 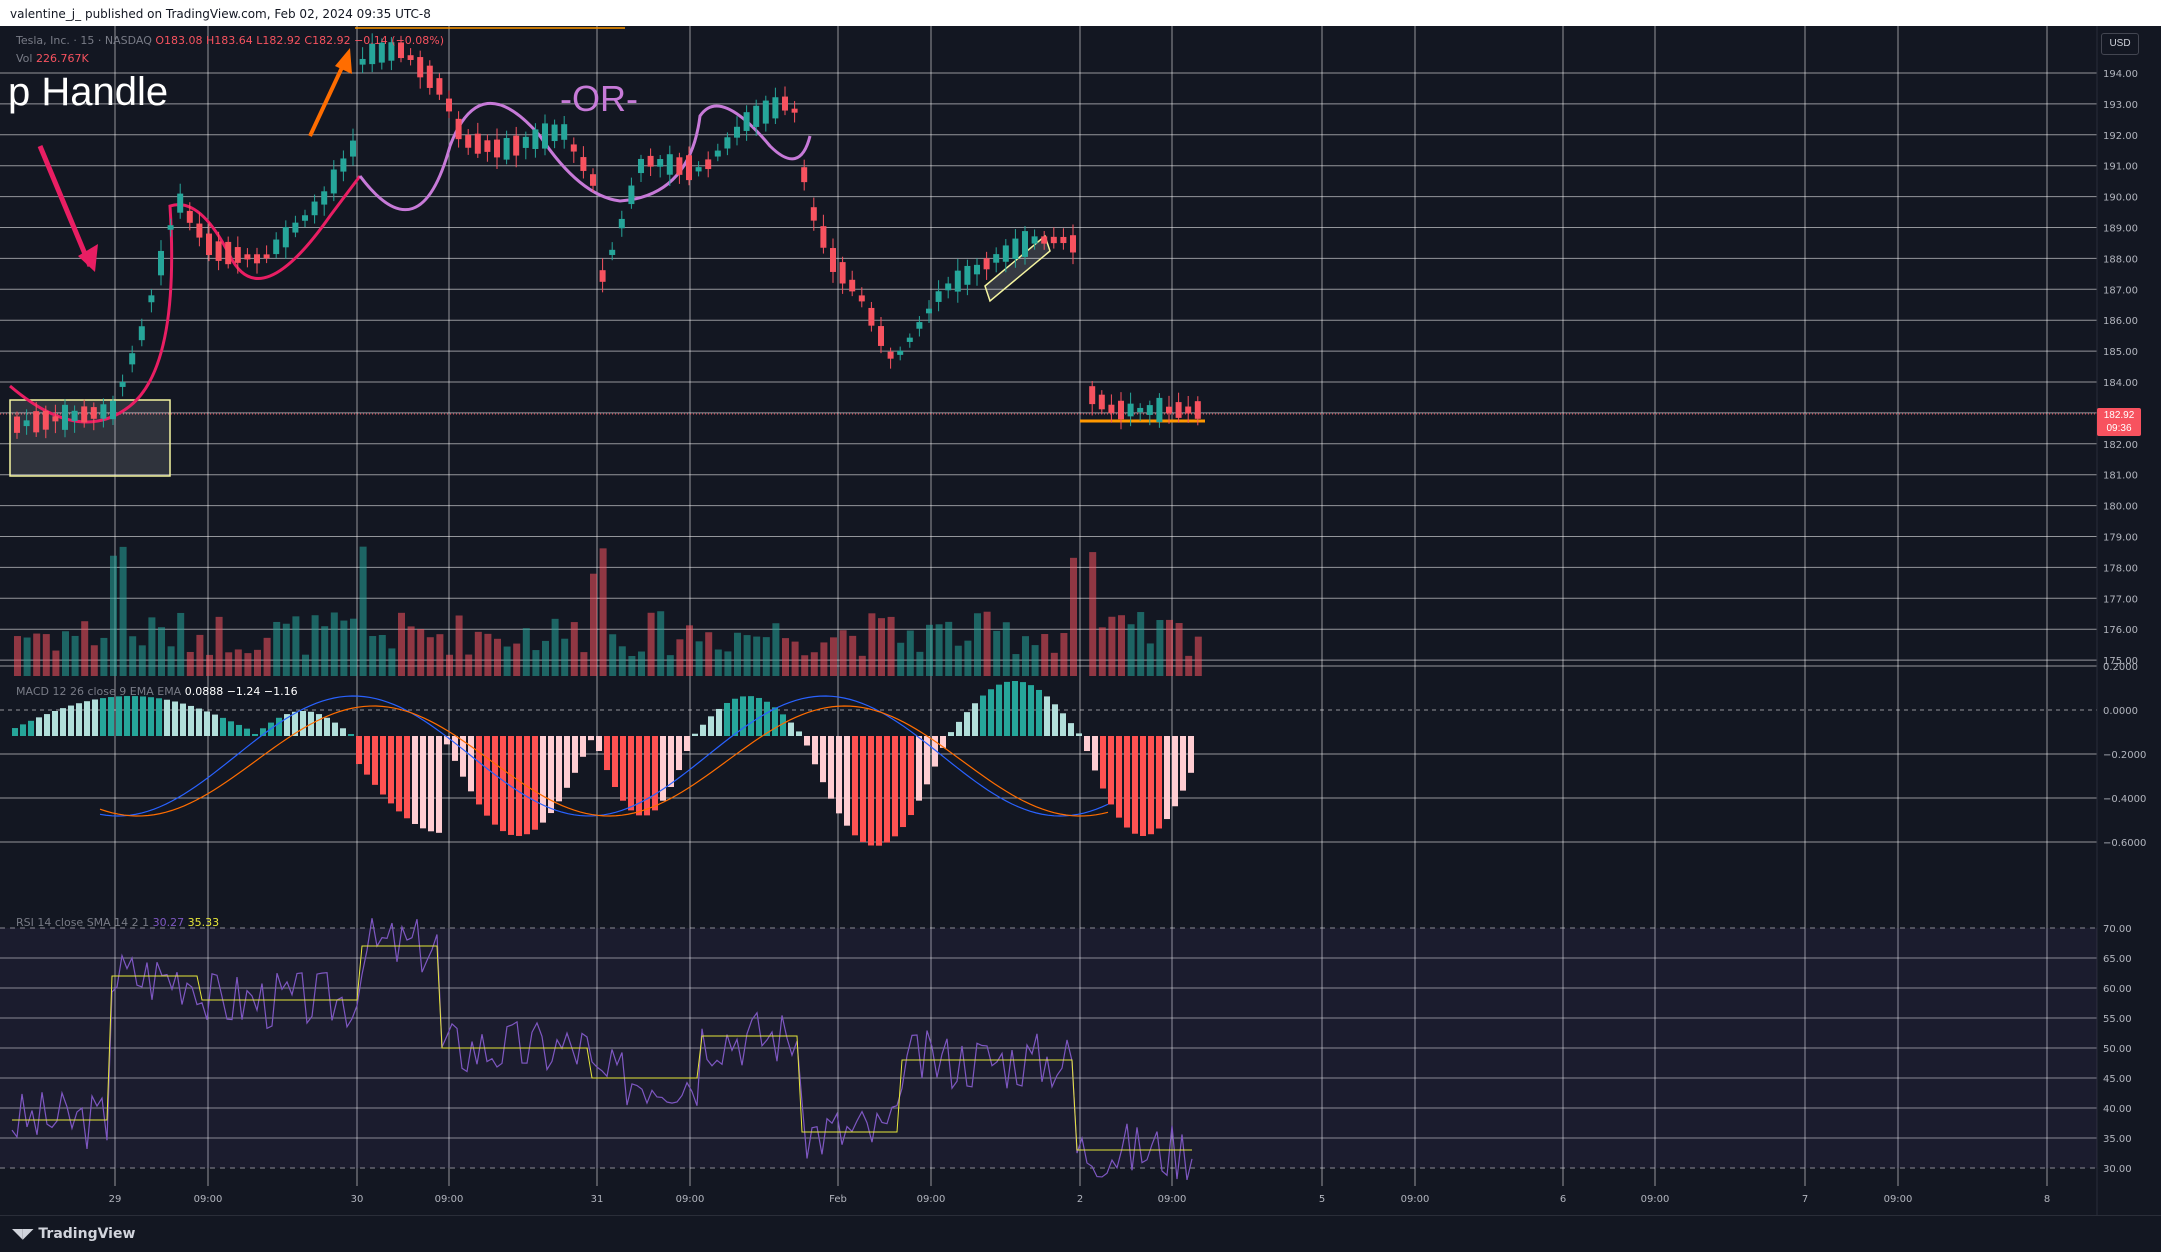 I want to click on logo-icon: ◥◤, so click(x=25, y=1234).